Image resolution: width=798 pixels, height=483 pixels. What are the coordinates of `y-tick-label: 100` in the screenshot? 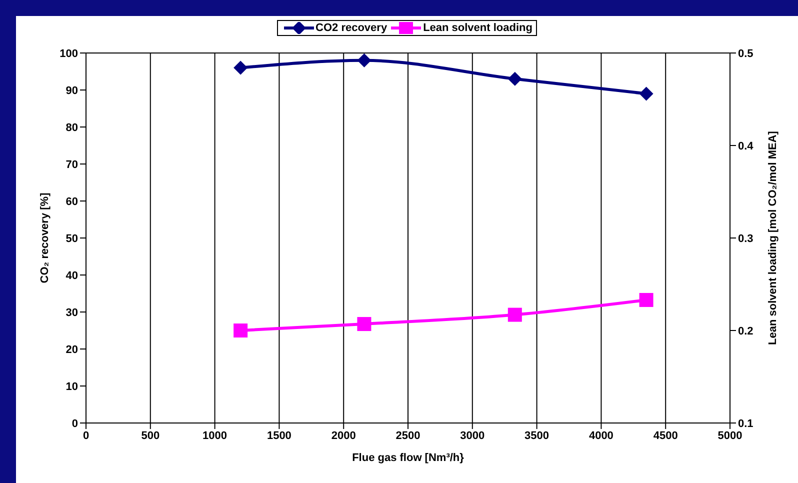 It's located at (69, 54).